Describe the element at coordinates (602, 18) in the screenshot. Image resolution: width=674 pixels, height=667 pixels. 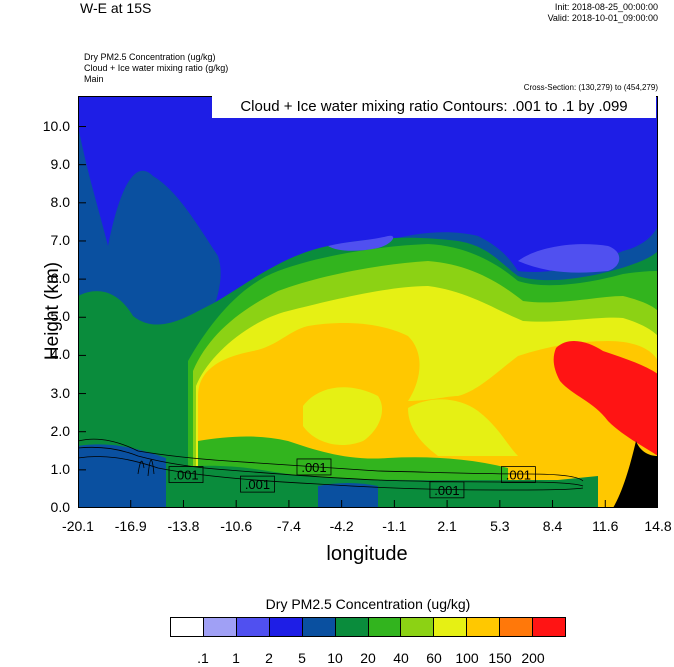
I see `valid-time: Valid: 2018-10-01_09:00:00` at that location.